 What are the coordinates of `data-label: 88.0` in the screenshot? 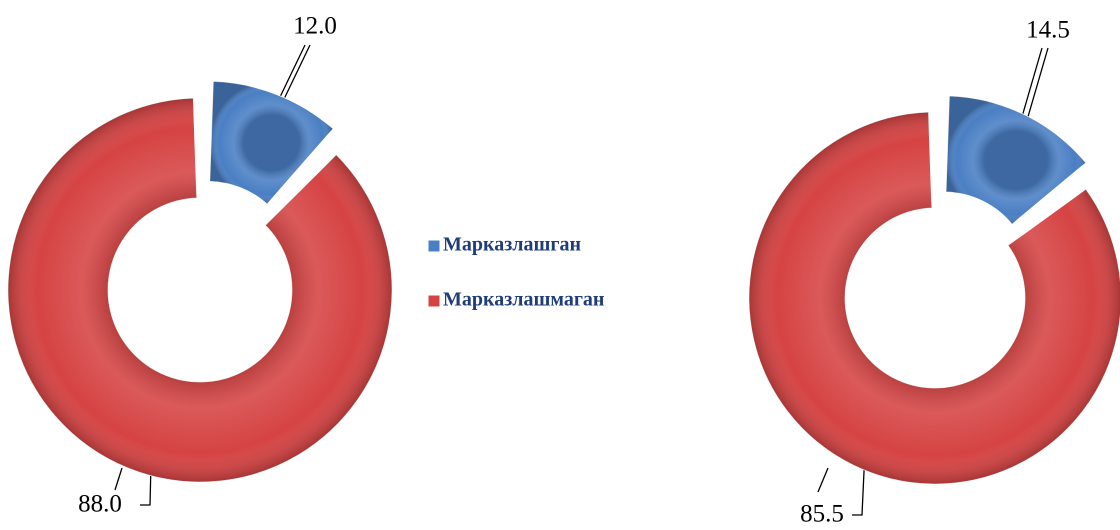 It's located at (100, 504).